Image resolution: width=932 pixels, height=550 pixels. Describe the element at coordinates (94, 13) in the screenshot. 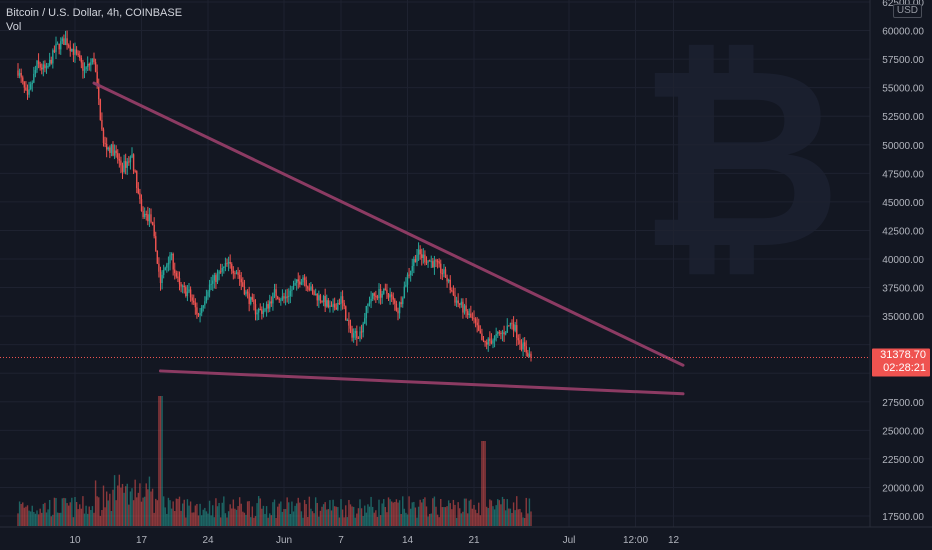

I see `symbol-title: Bitcoin / U.S. Dollar, 4h, COINBASE` at that location.